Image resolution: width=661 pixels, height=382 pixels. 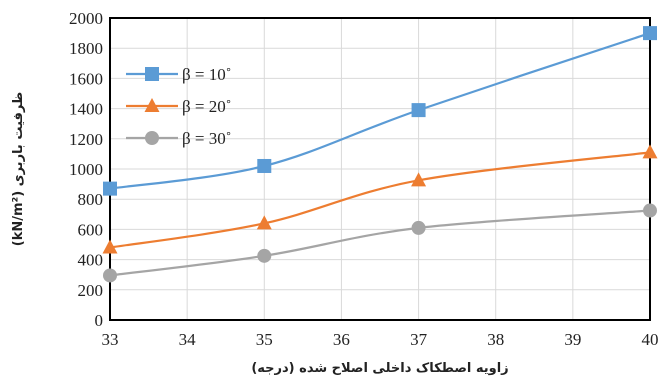 I want to click on x-tick-label: 37, so click(x=419, y=339).